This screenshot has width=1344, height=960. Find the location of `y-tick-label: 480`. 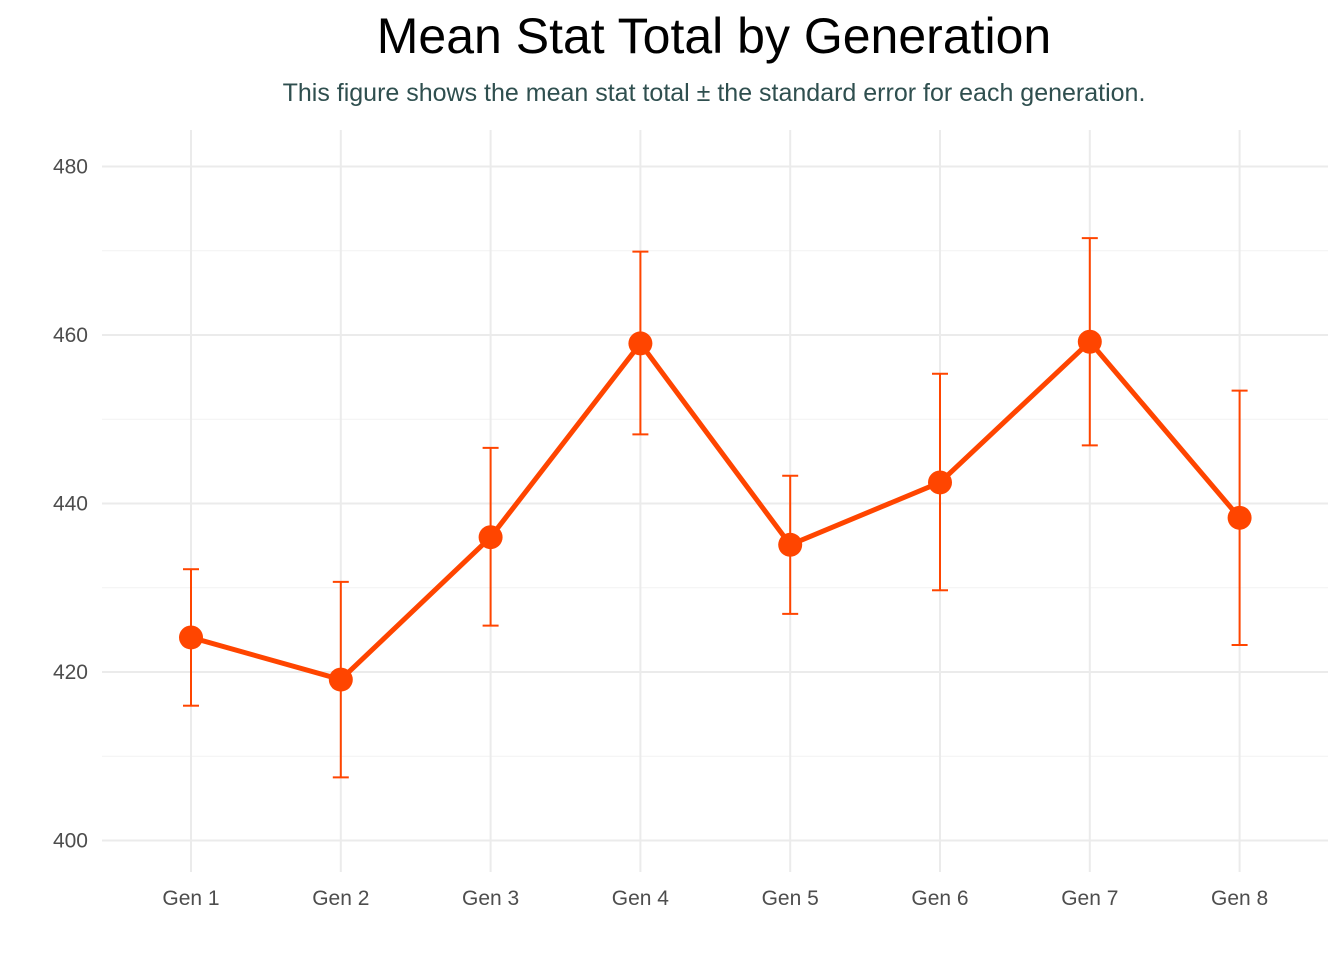

y-tick-label: 480 is located at coordinates (70, 167).